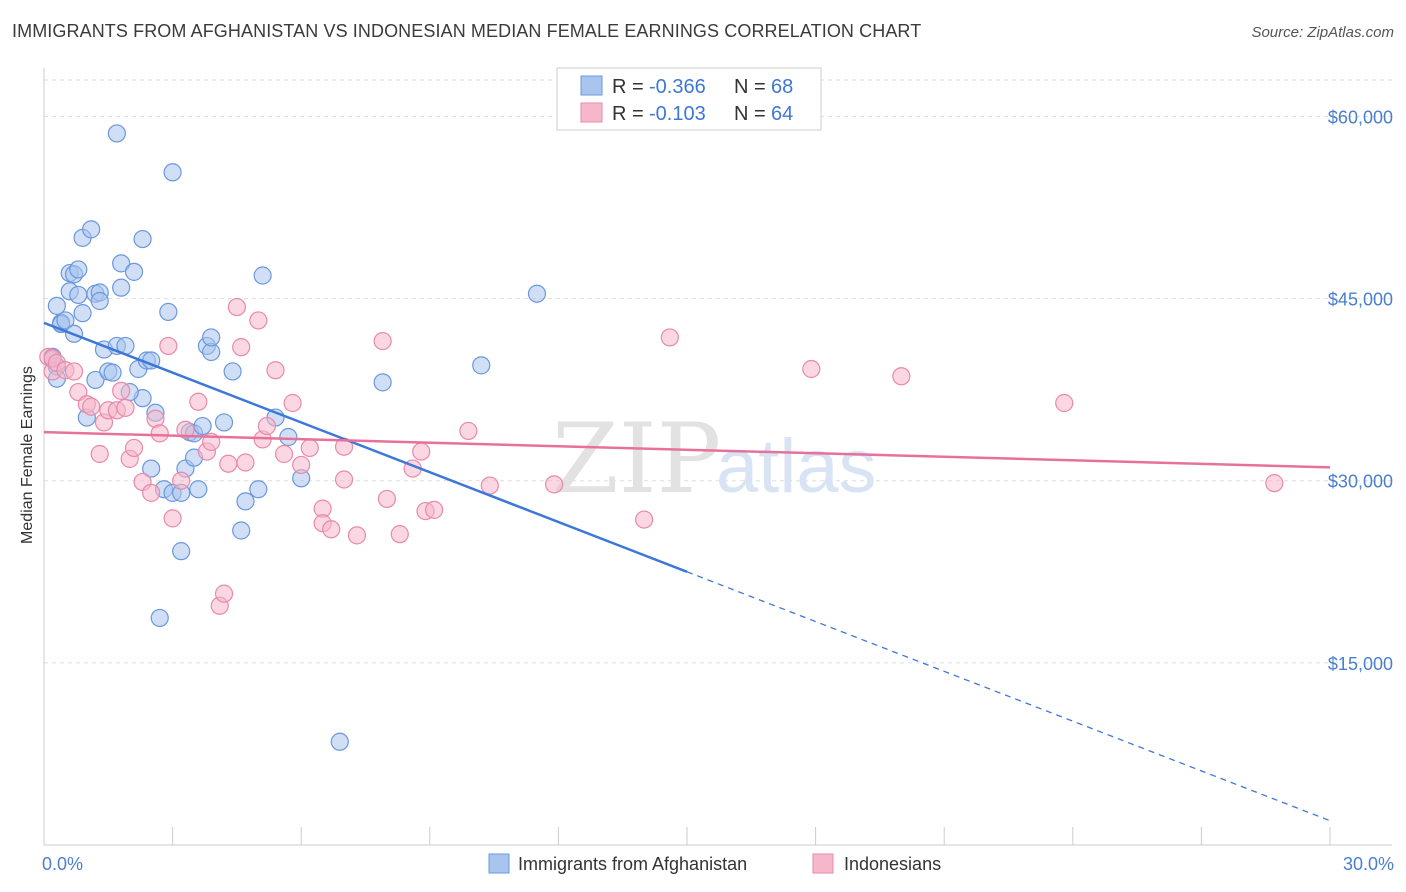 The image size is (1406, 892). I want to click on legend-n-value-2: 64, so click(782, 114).